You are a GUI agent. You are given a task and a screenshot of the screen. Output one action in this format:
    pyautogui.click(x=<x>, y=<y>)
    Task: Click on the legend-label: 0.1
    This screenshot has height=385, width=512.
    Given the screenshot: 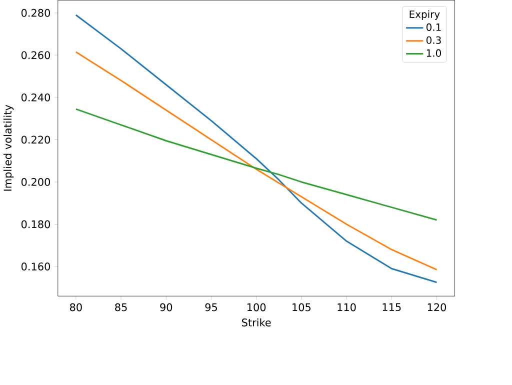 What is the action you would take?
    pyautogui.click(x=433, y=27)
    